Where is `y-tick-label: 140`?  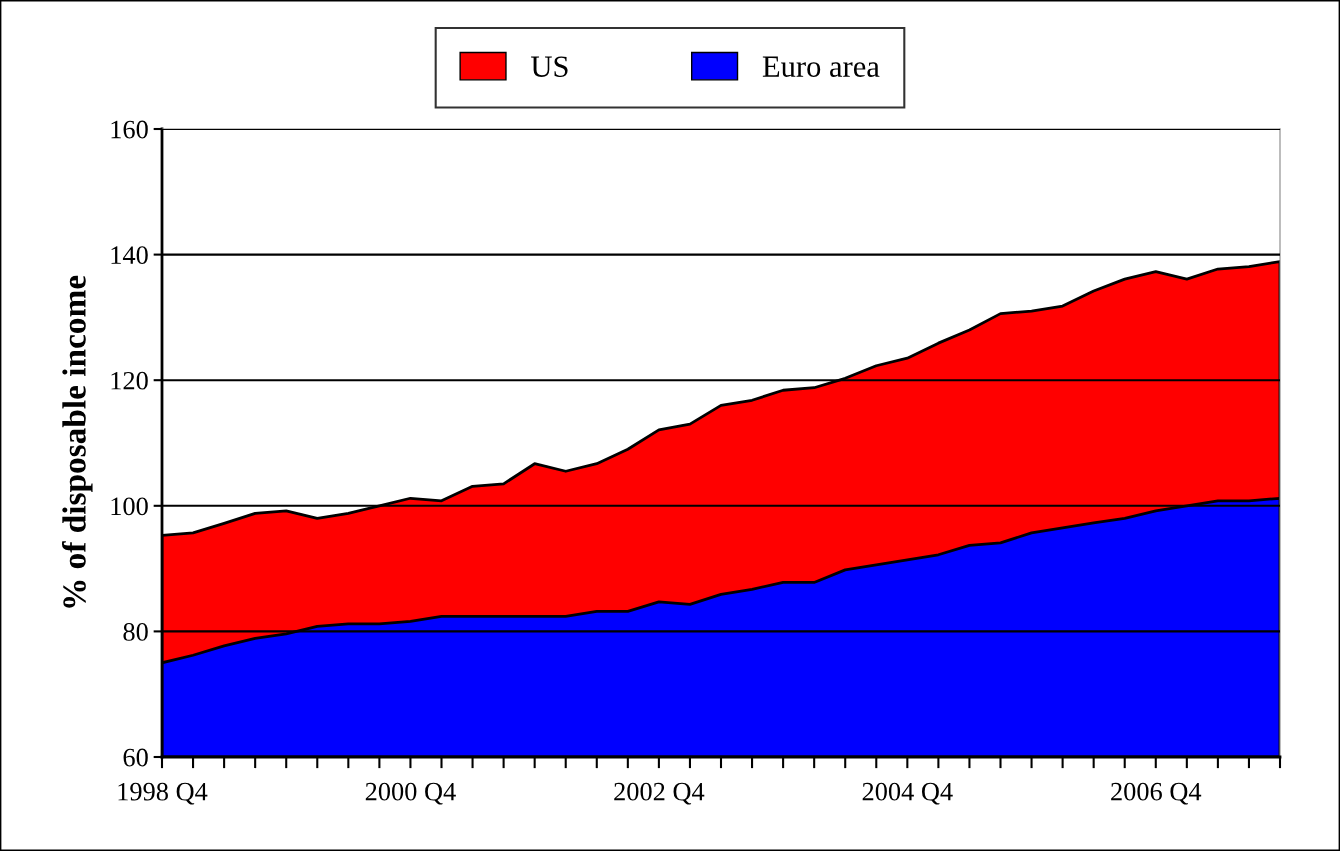
y-tick-label: 140 is located at coordinates (129, 255).